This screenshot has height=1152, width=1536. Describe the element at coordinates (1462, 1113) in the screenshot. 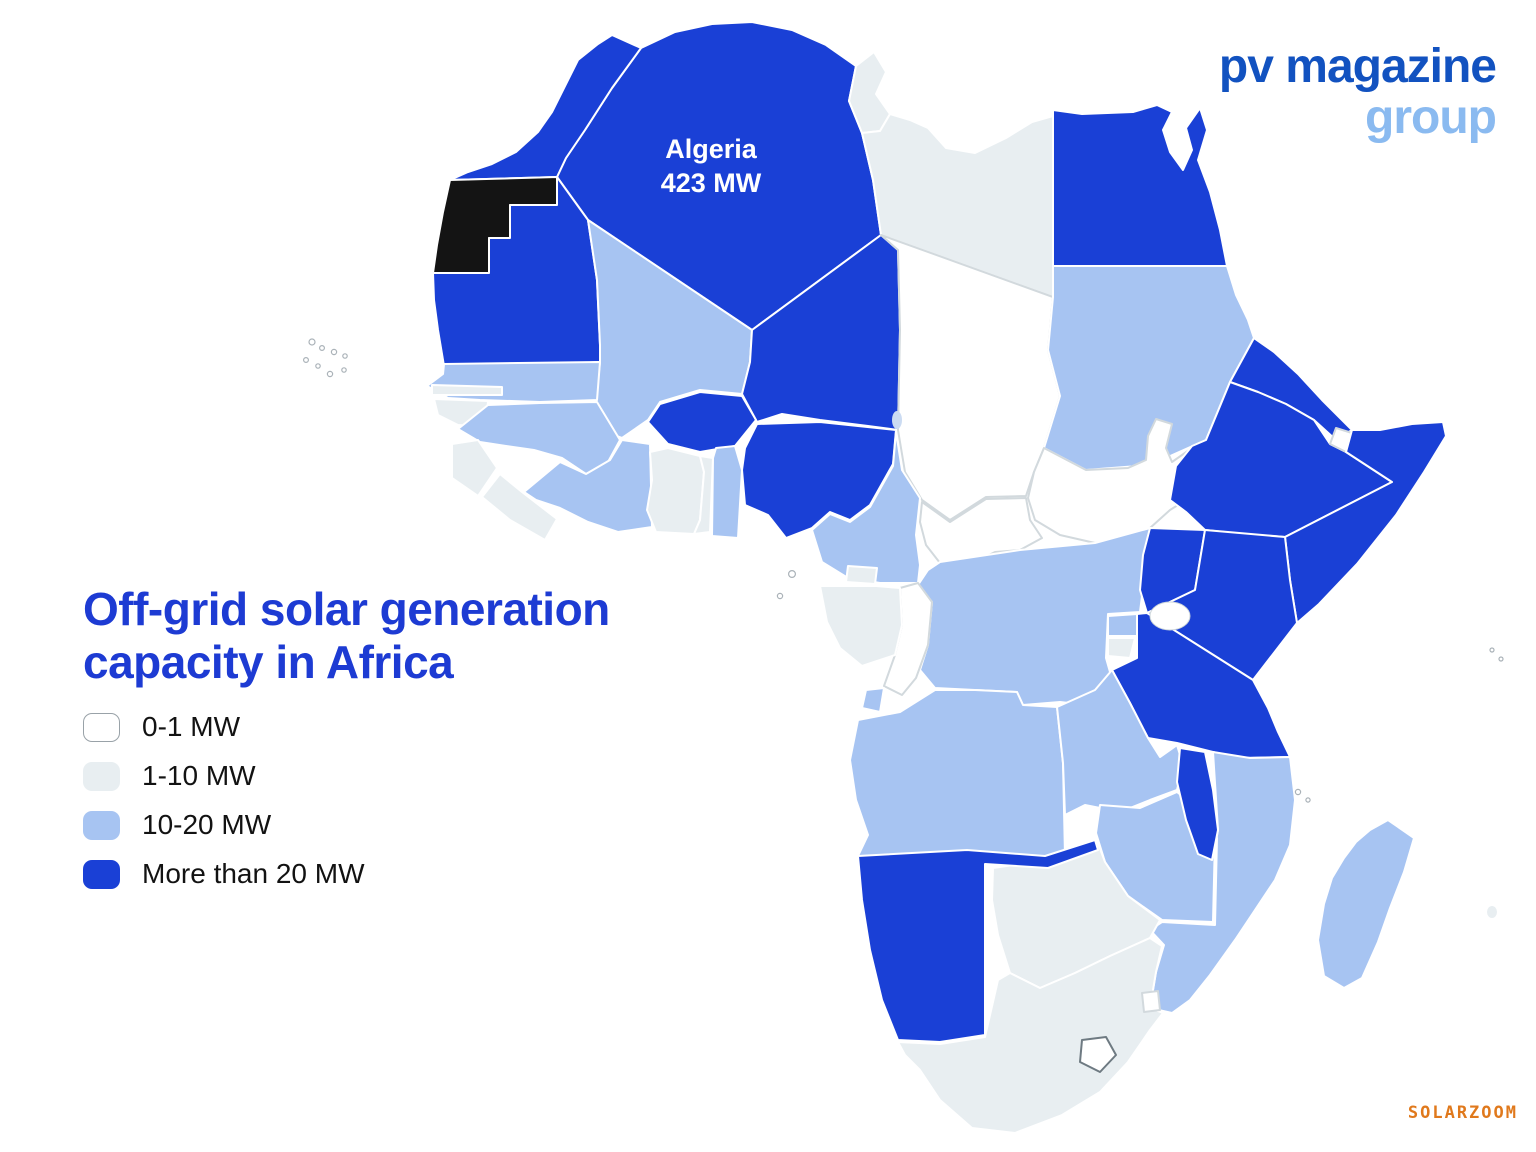

I see `solarzoom-watermark: SOLARZOOM` at that location.